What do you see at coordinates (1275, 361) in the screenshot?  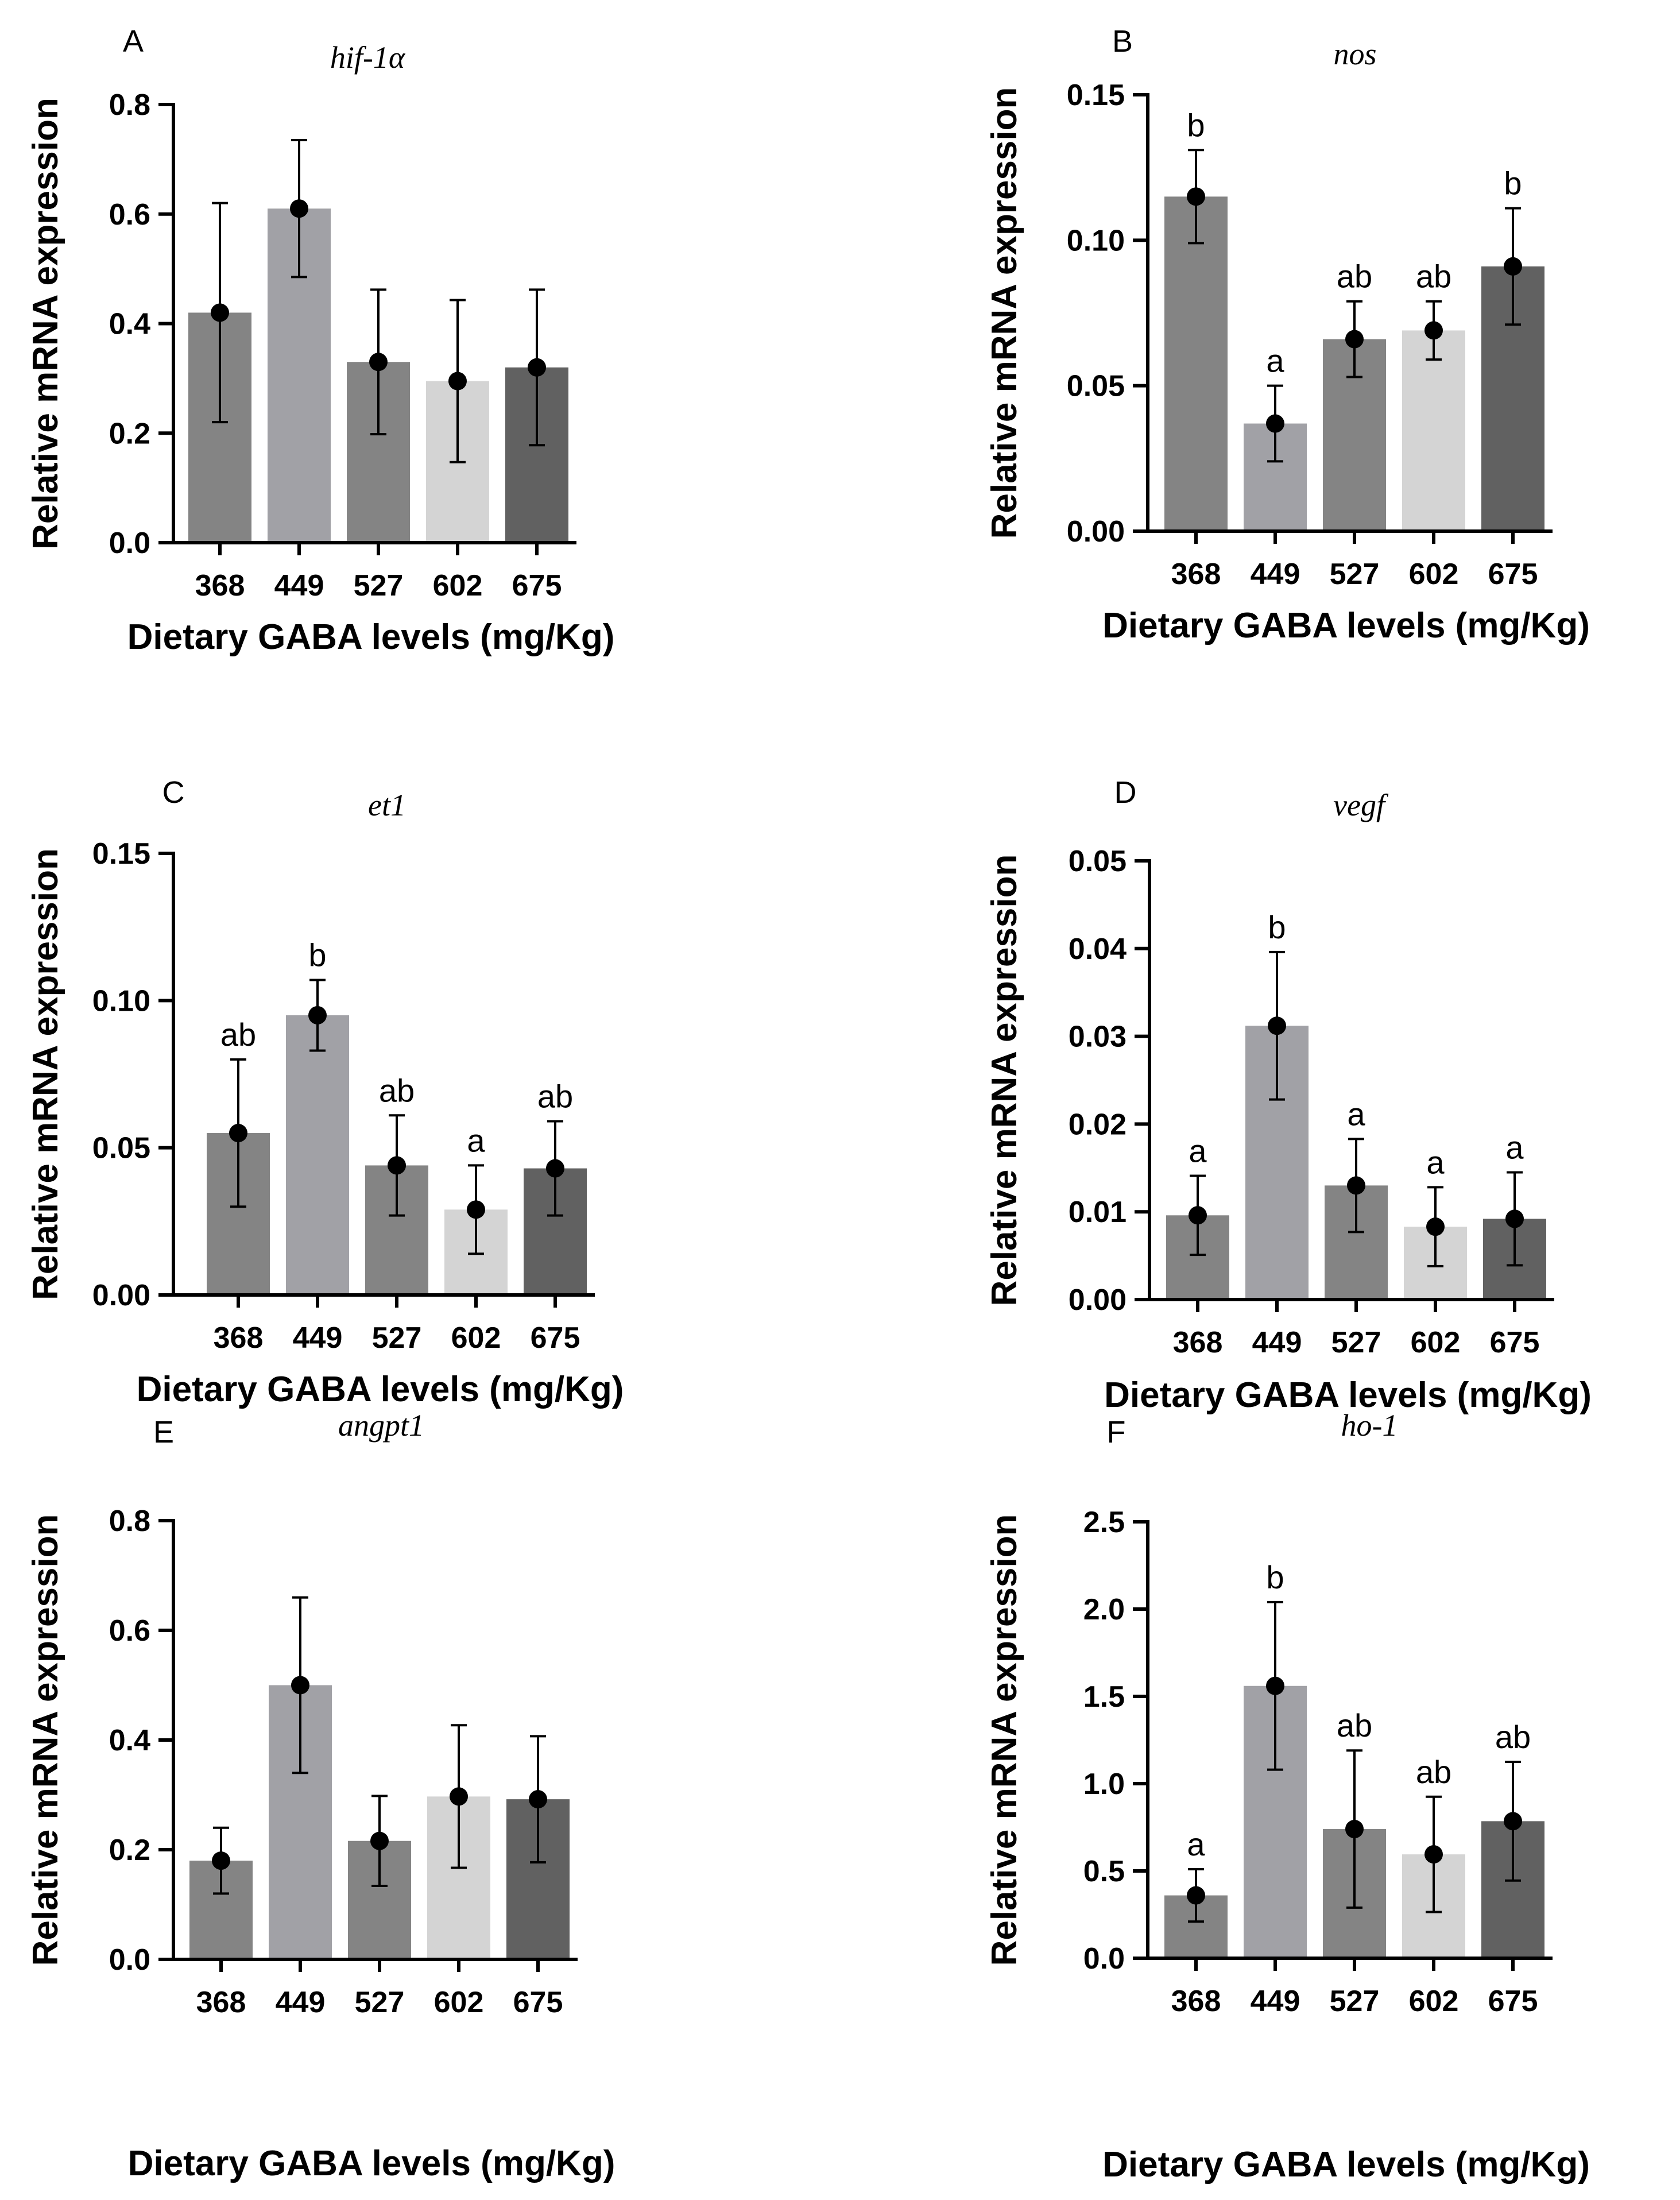 I see `significance-letter-449: a` at bounding box center [1275, 361].